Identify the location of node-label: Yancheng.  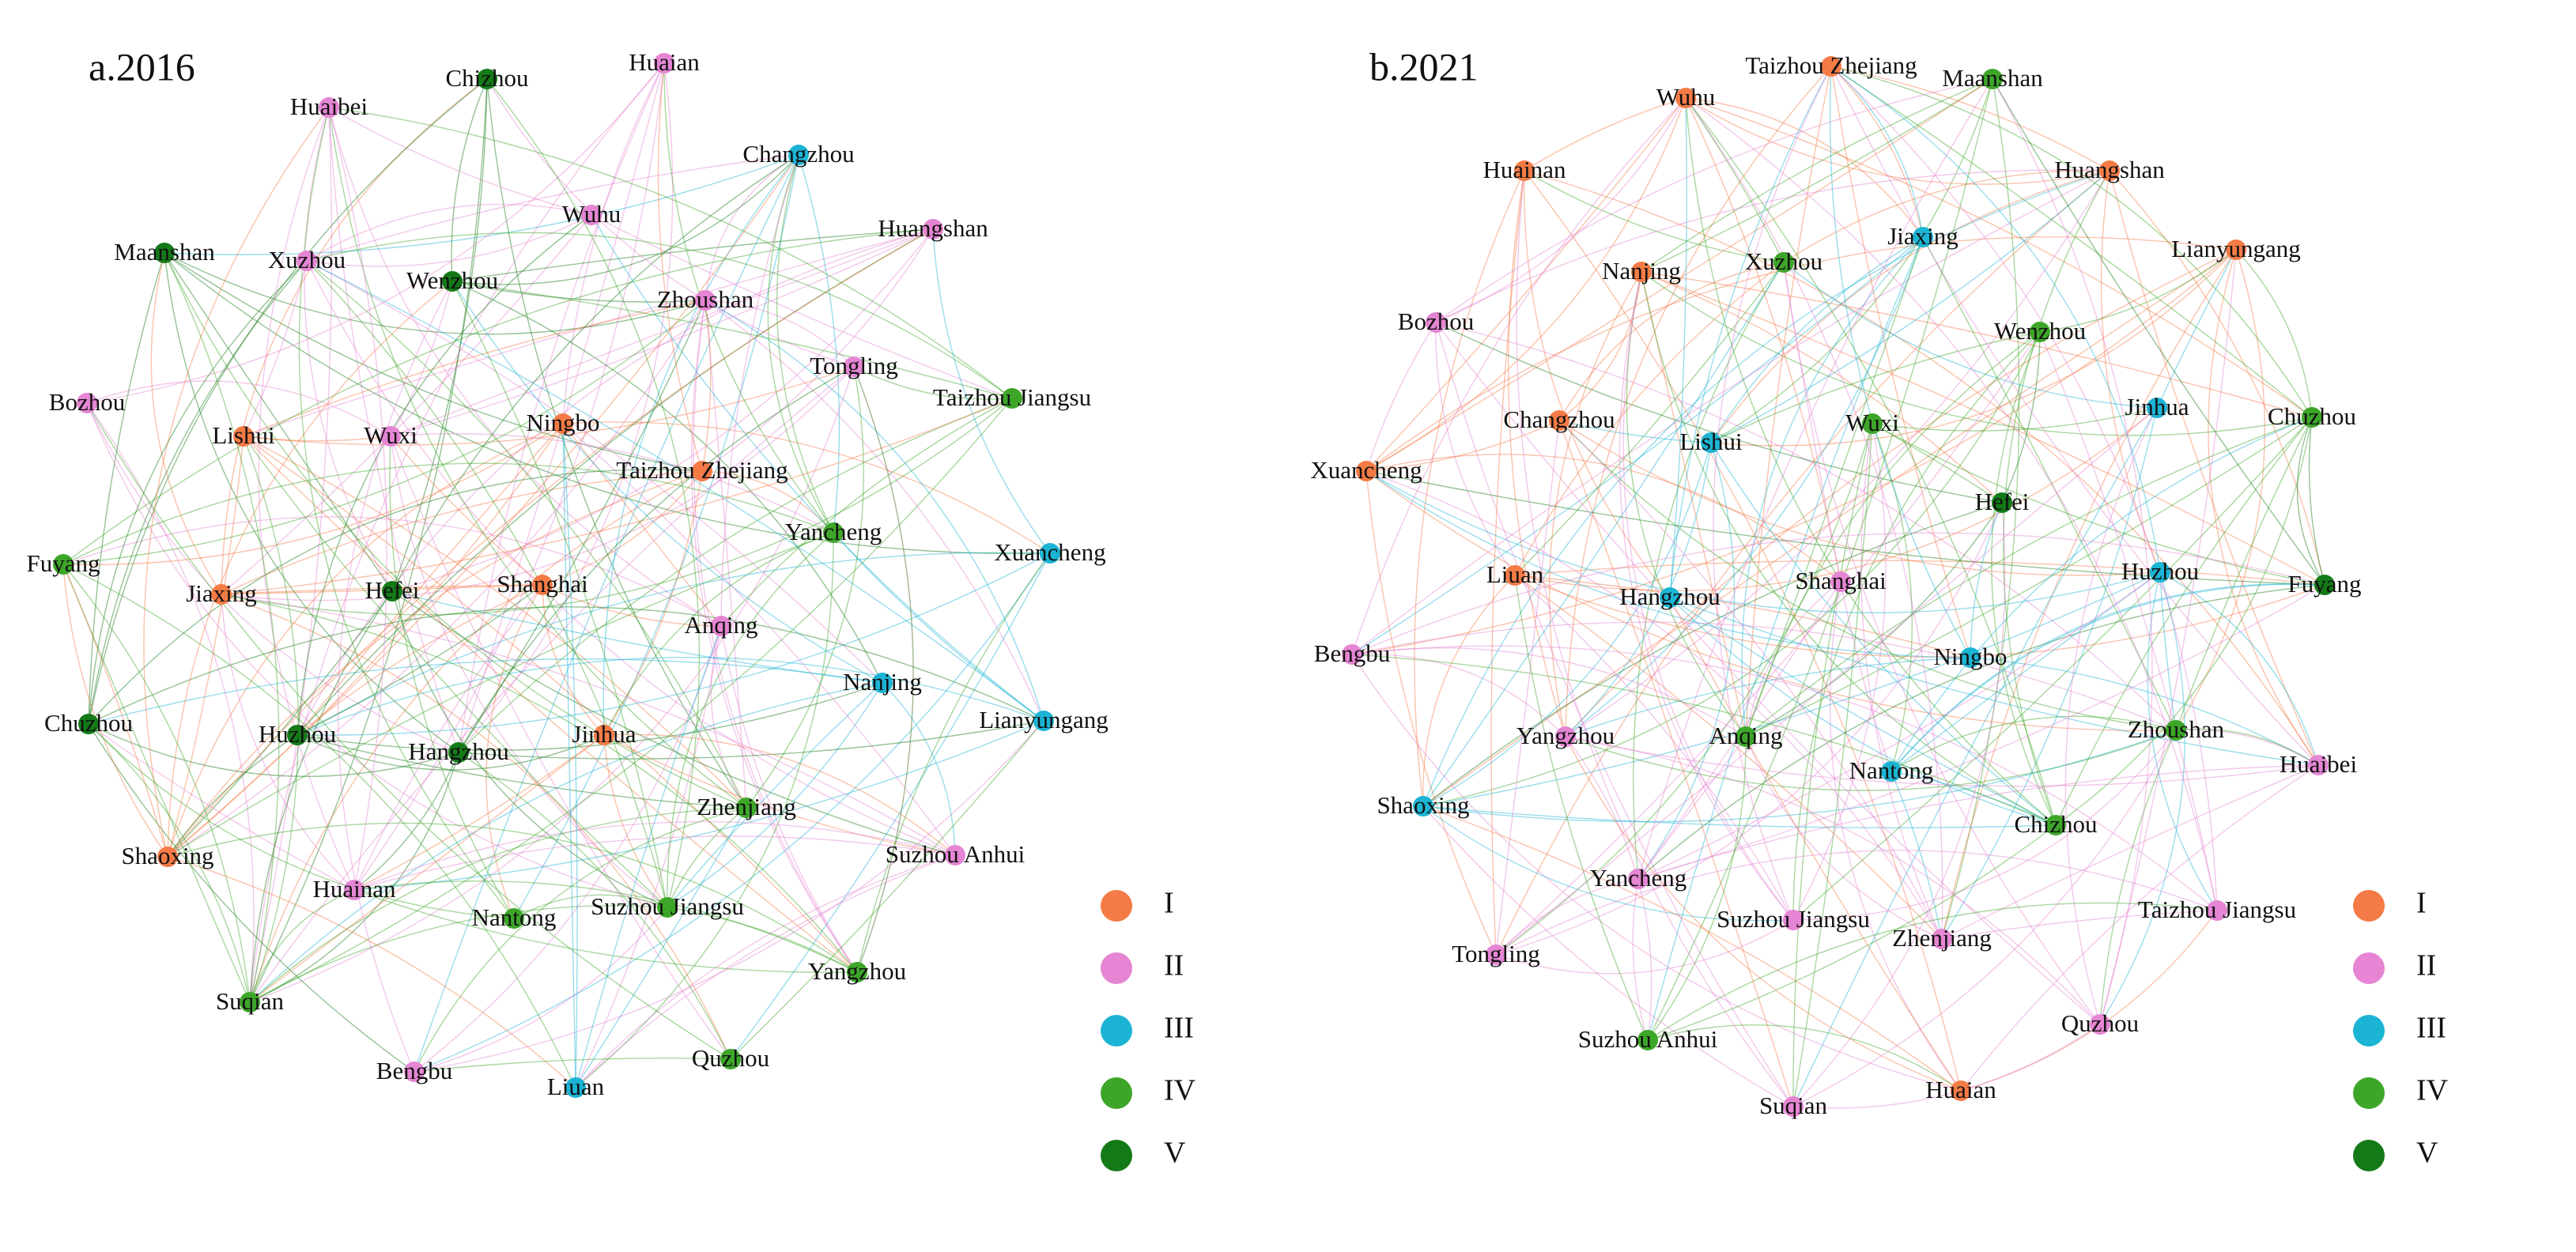
(833, 531).